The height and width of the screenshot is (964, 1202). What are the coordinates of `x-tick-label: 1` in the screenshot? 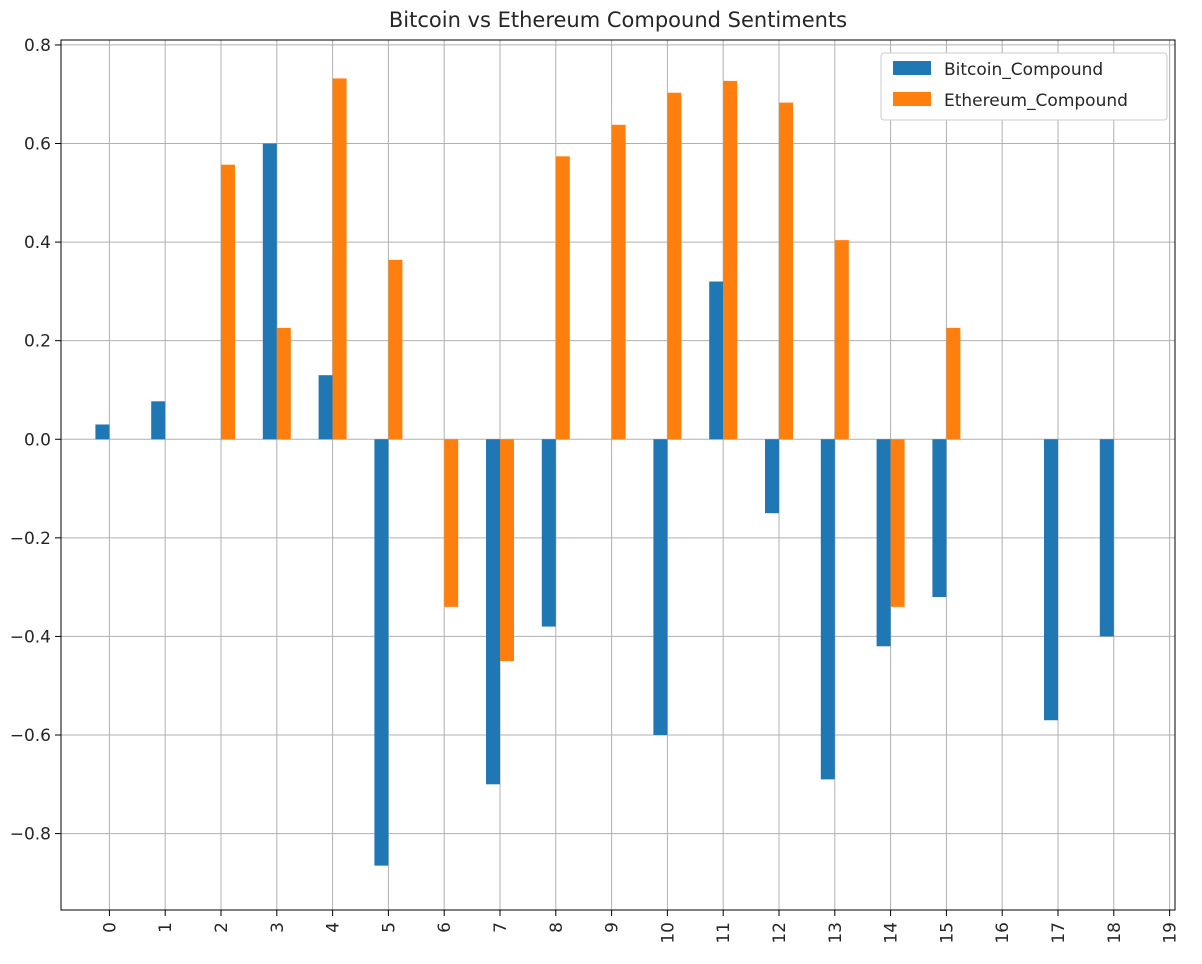 It's located at (166, 927).